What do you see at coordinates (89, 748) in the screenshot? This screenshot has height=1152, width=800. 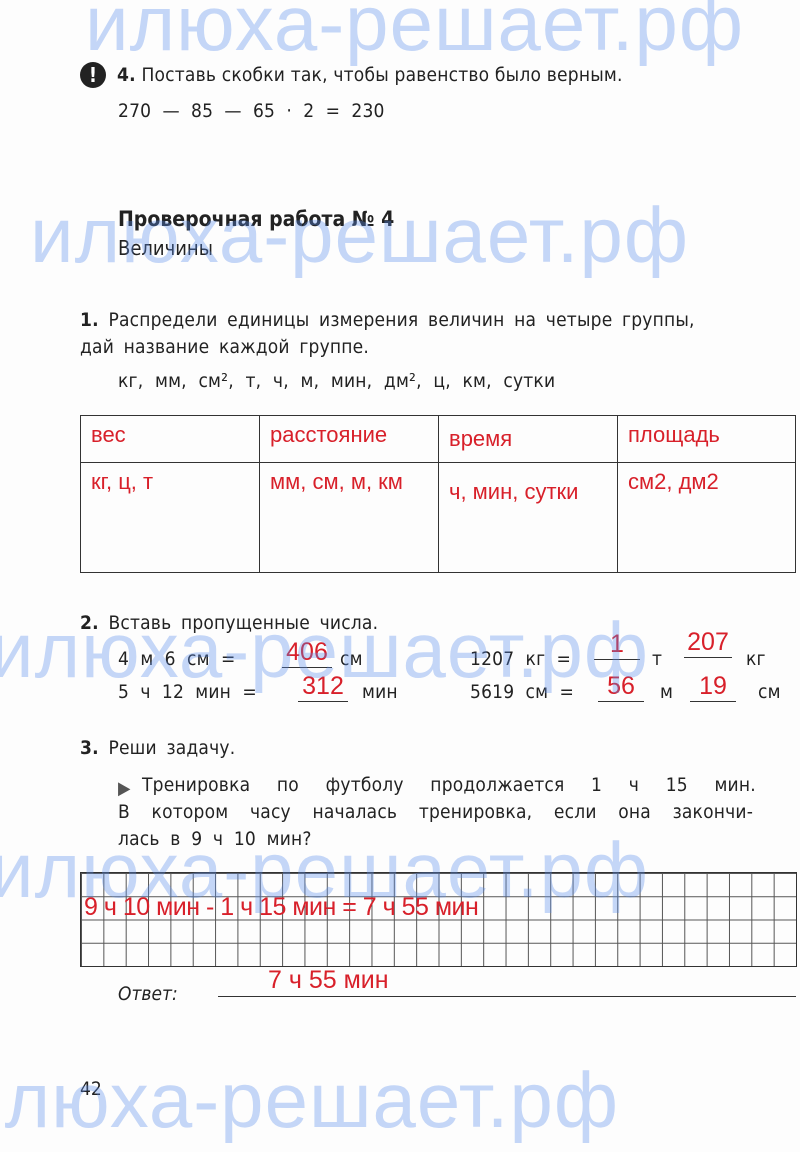 I see `task3-number: 3.` at bounding box center [89, 748].